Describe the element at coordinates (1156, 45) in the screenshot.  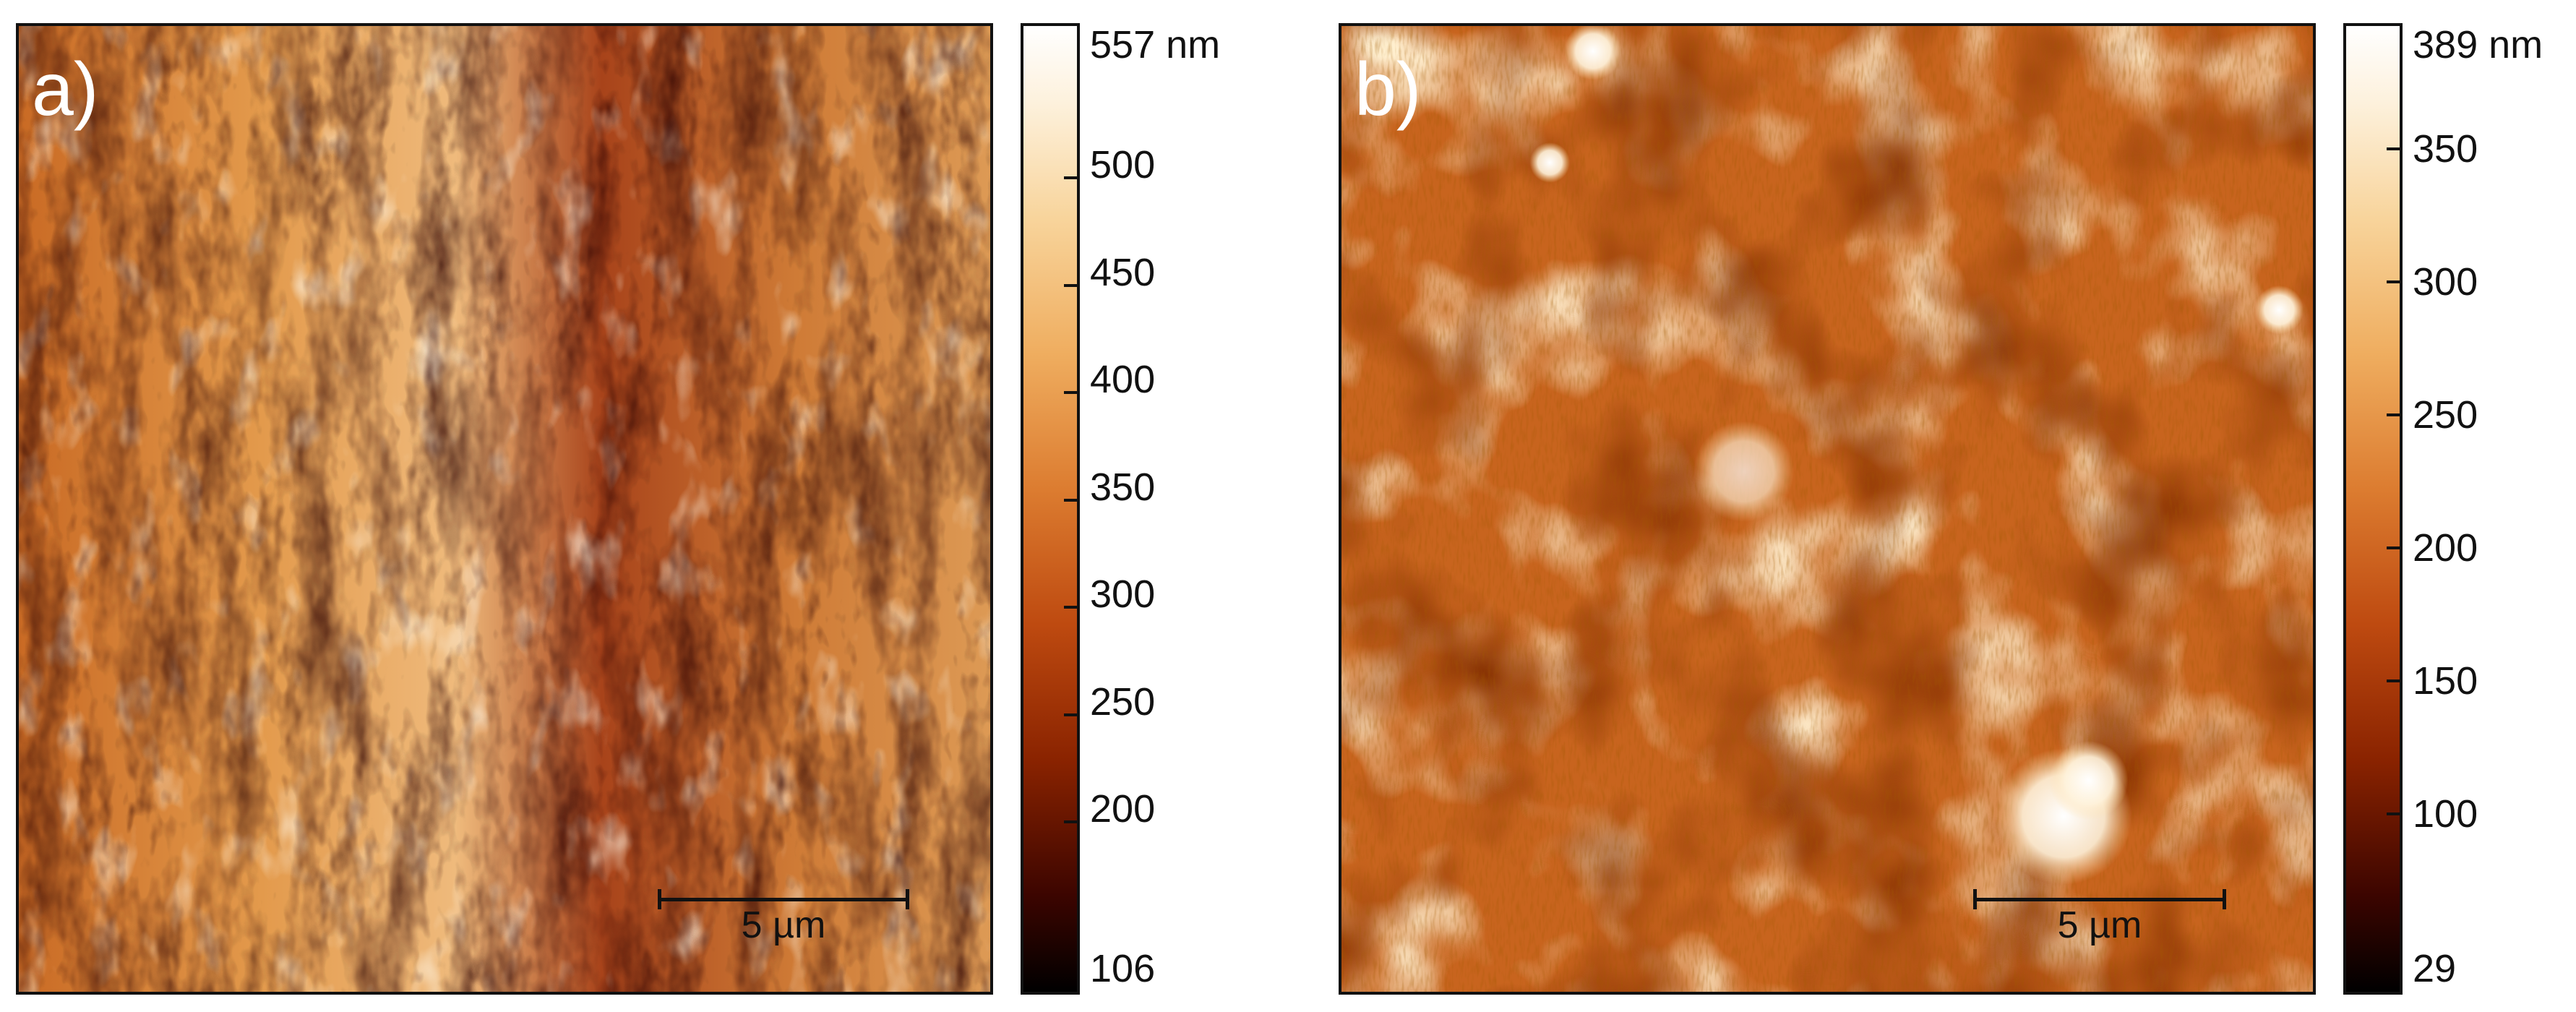
I see `colorbar-max-label-a: 557 nm` at that location.